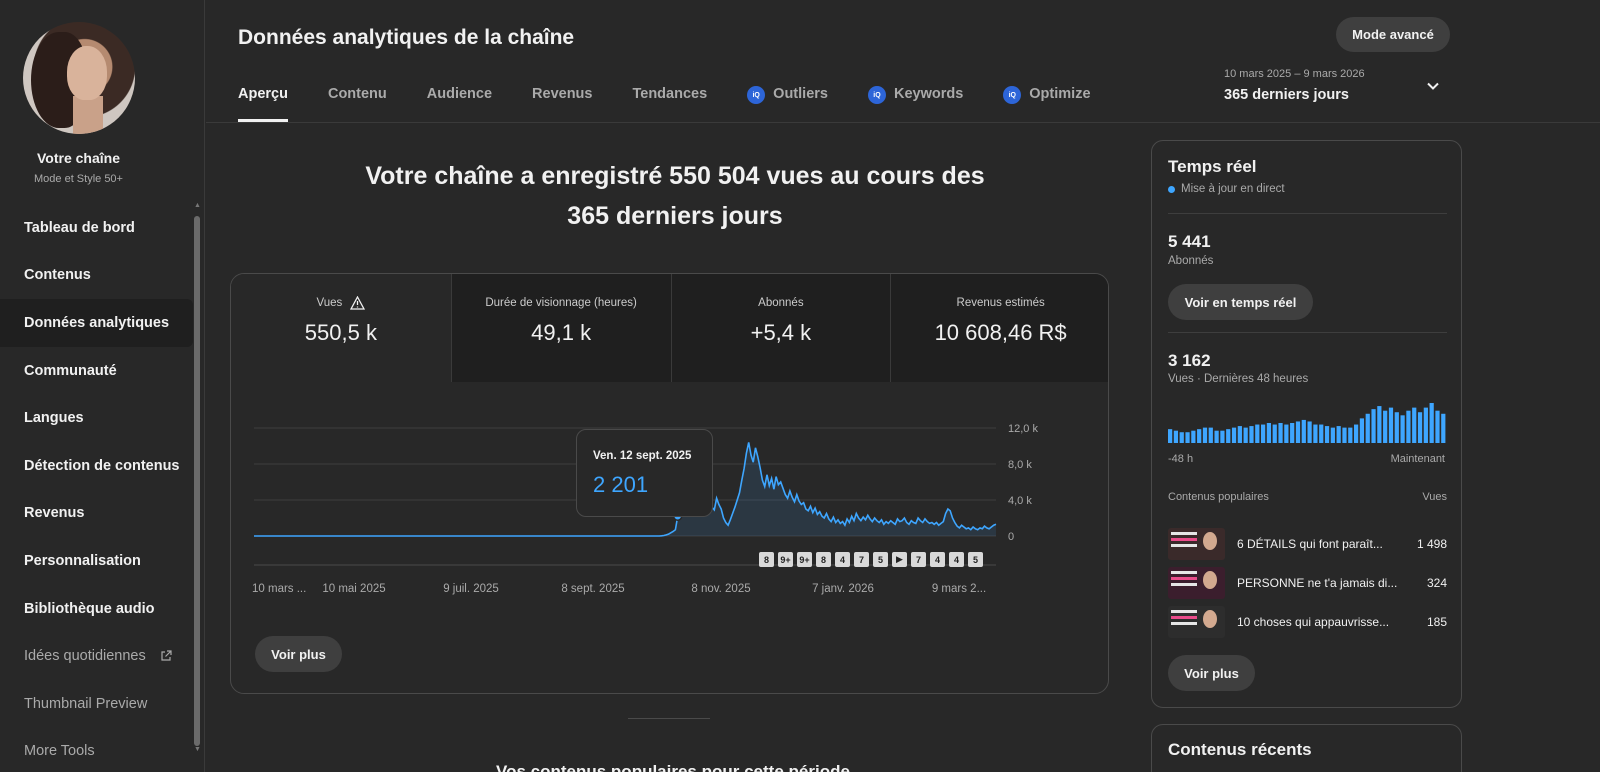 The width and height of the screenshot is (1600, 772). I want to click on metric-views: Vues 550,5 k, so click(341, 328).